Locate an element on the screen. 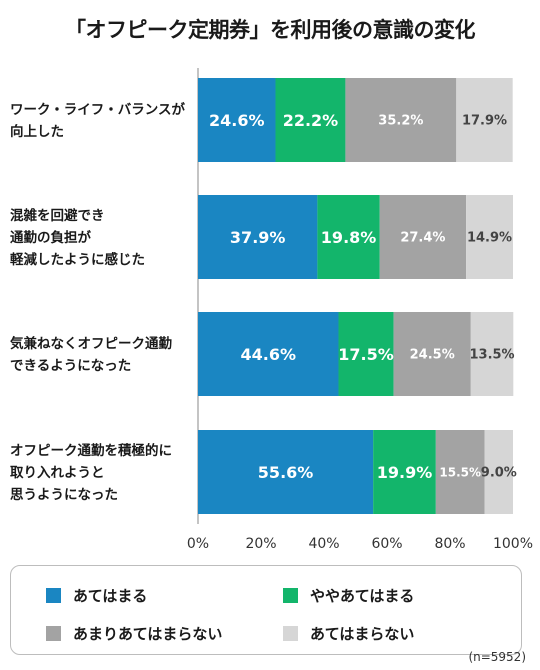 The image size is (540, 670). category-label: 取り入れようと is located at coordinates (57, 473).